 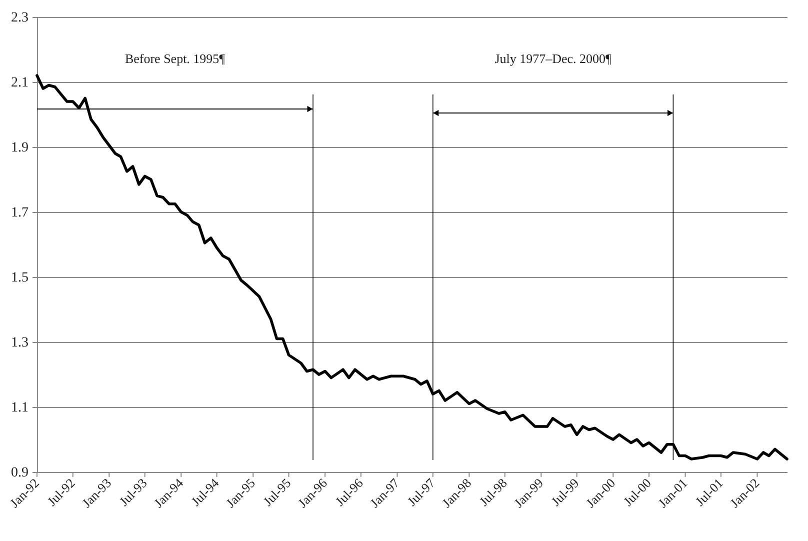 What do you see at coordinates (553, 58) in the screenshot?
I see `annotation: July 1977–Dec. 2000¶` at bounding box center [553, 58].